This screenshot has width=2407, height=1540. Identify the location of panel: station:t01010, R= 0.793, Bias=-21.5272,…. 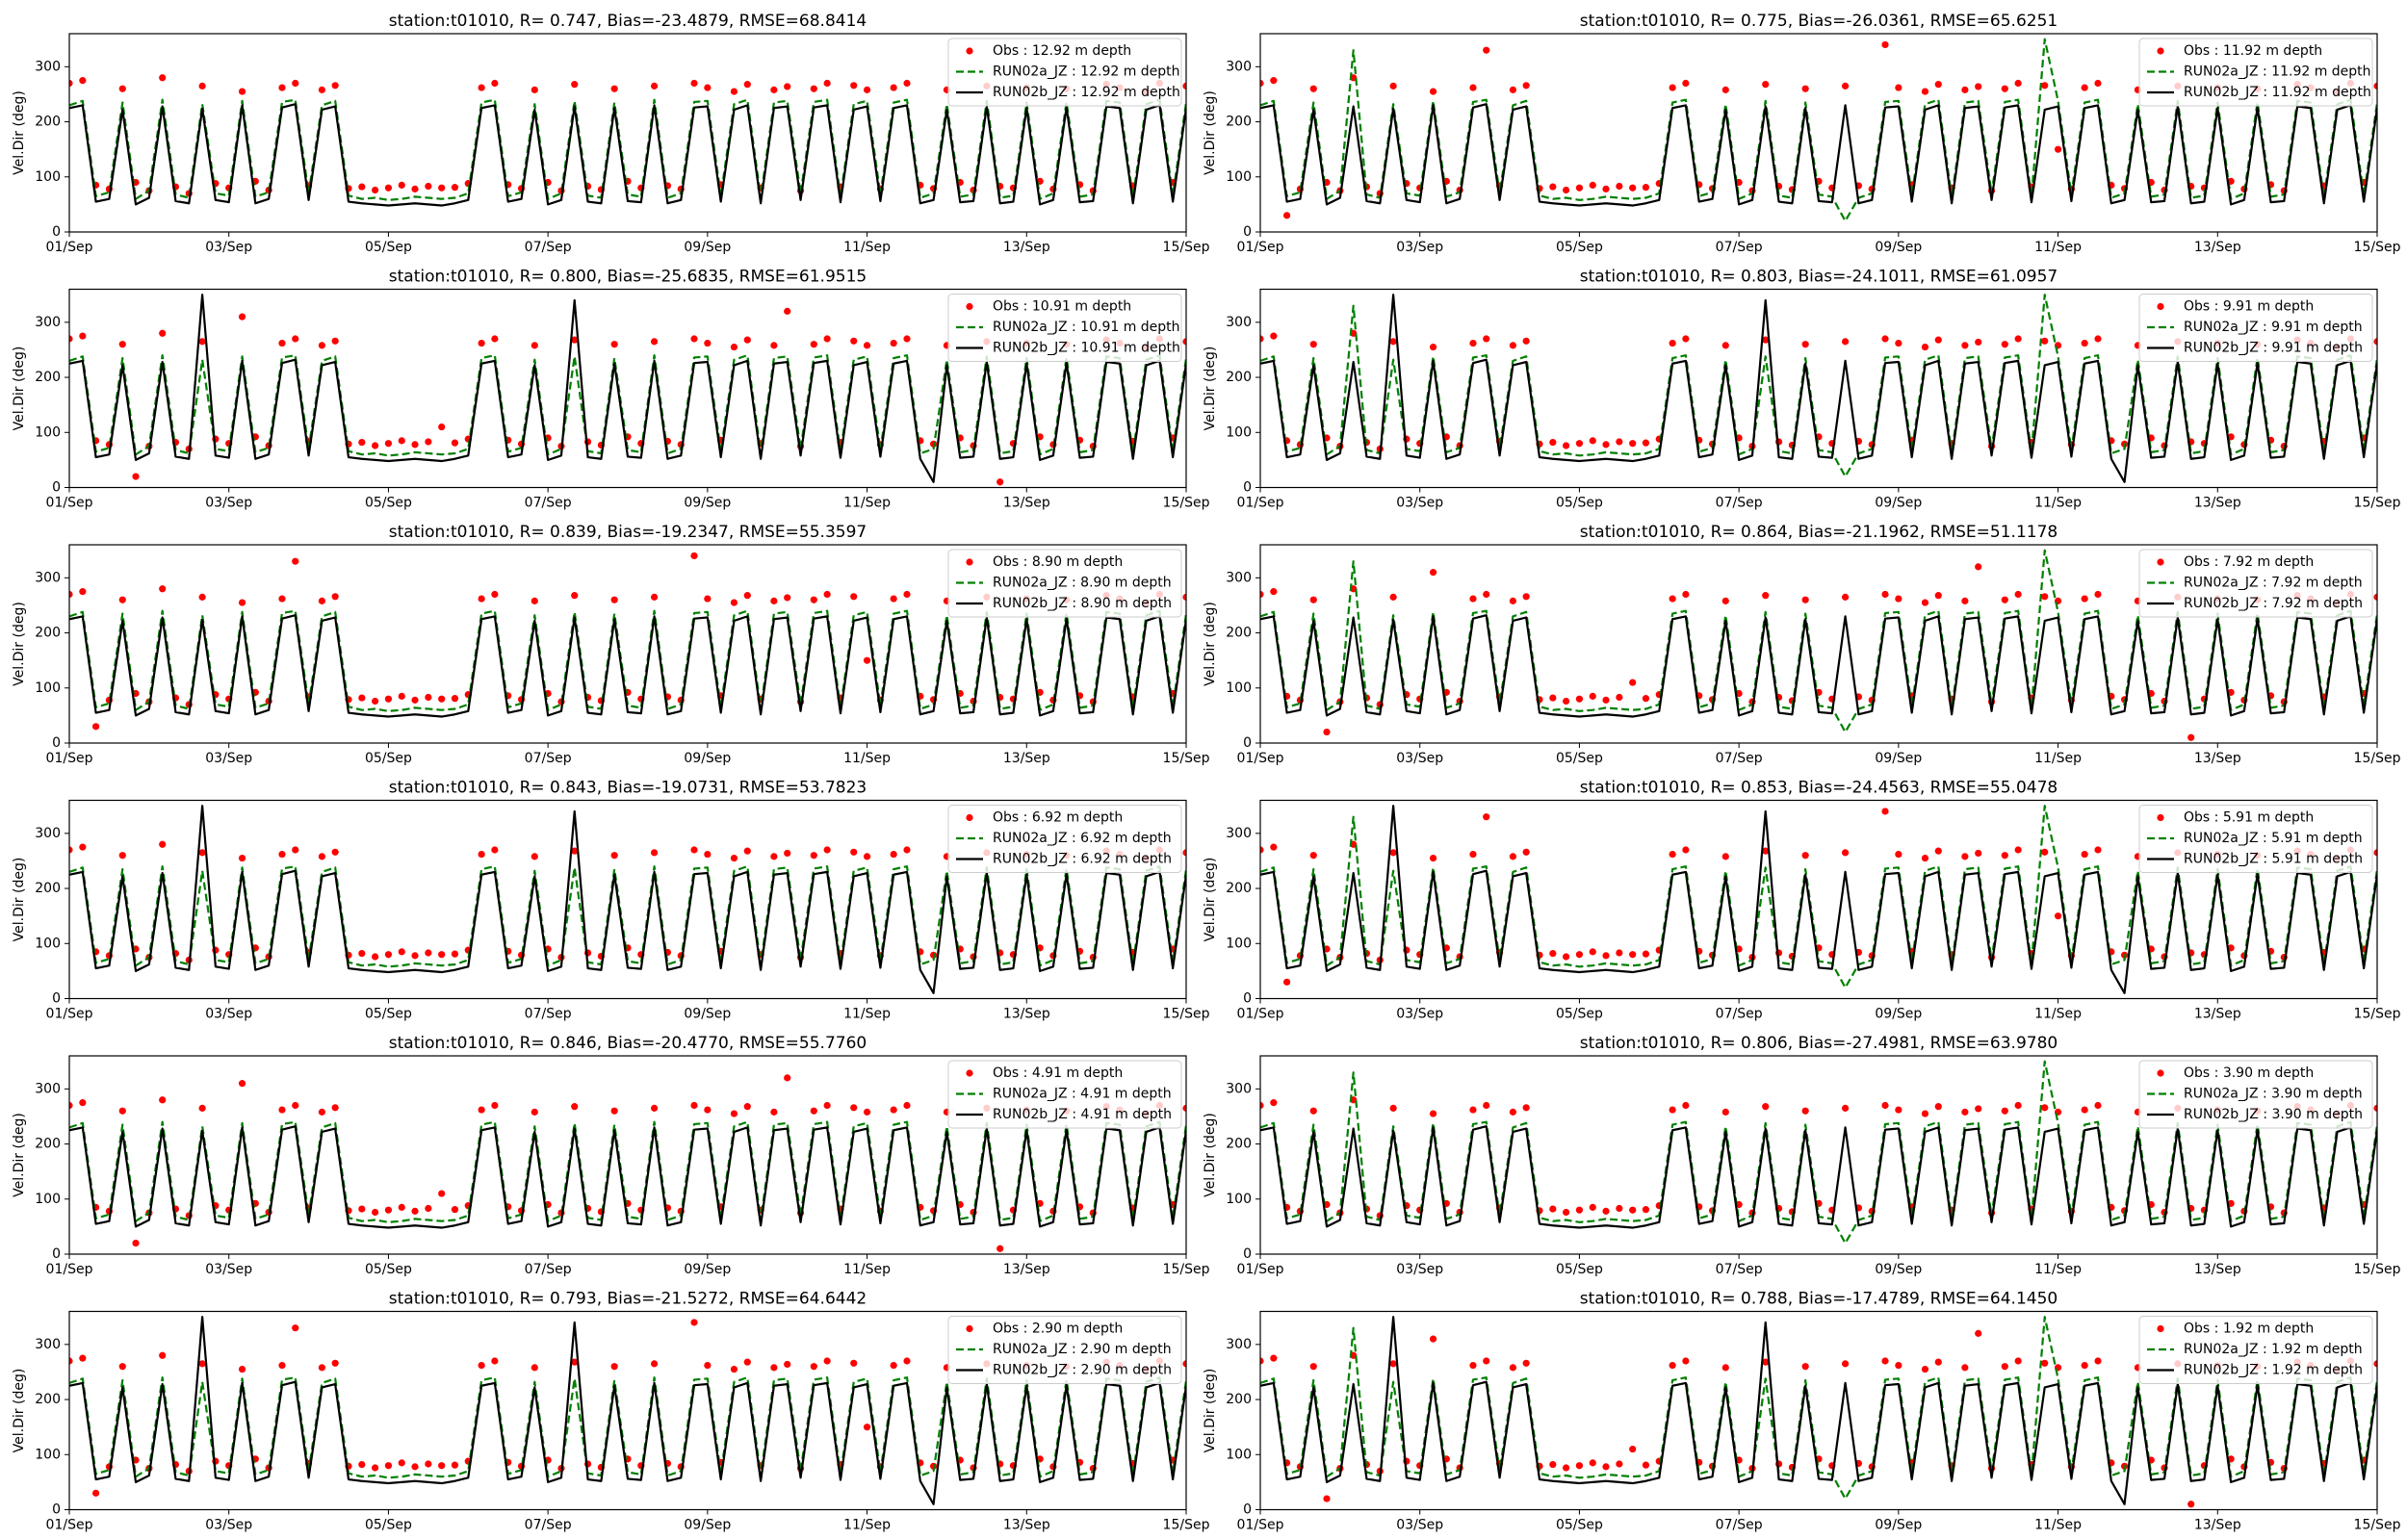
(611, 1411).